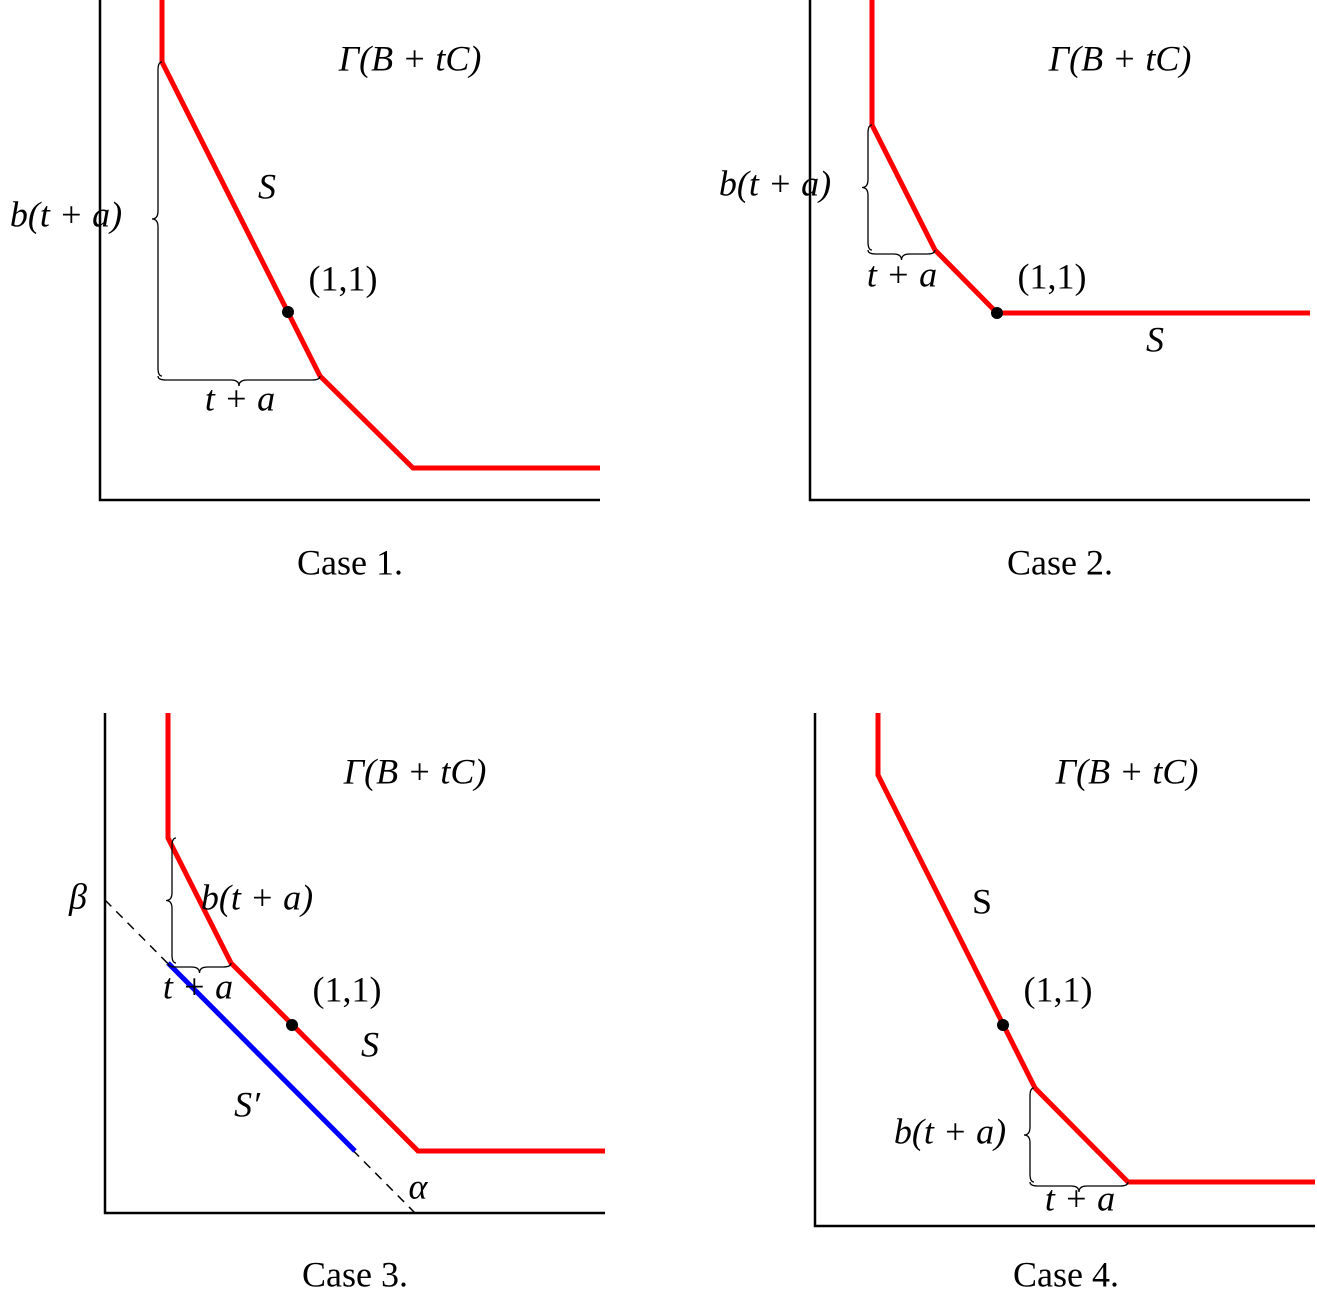 The width and height of the screenshot is (1317, 1291). I want to click on caption: Case 1., so click(350, 562).